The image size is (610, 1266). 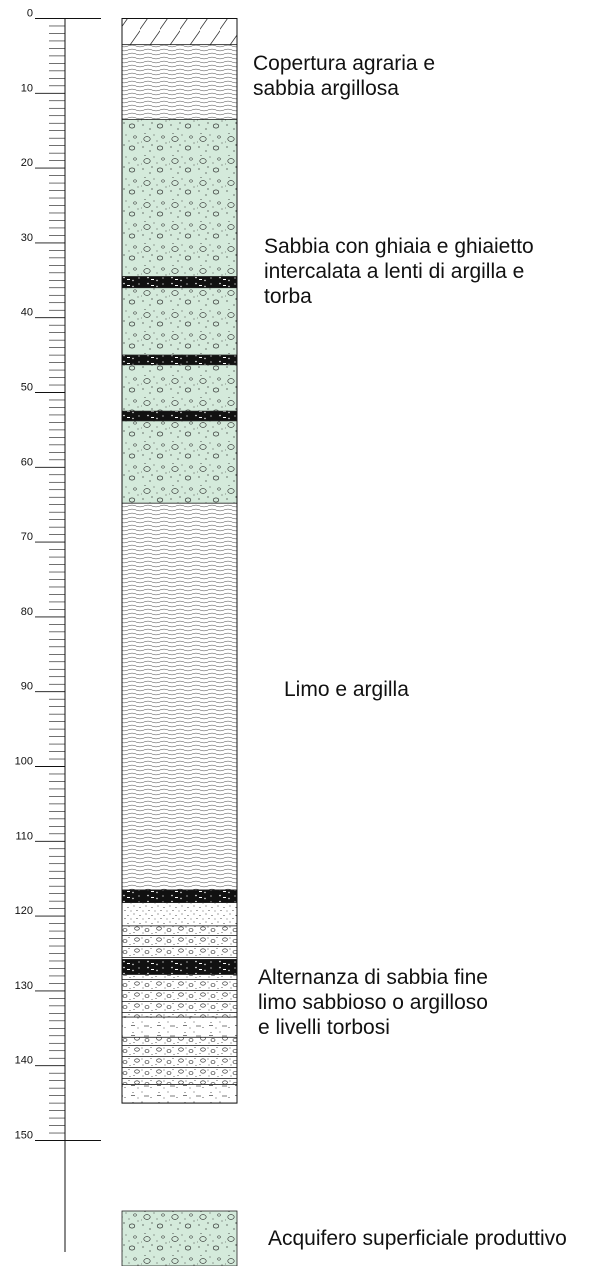 What do you see at coordinates (27, 313) in the screenshot?
I see `tick-label: 40` at bounding box center [27, 313].